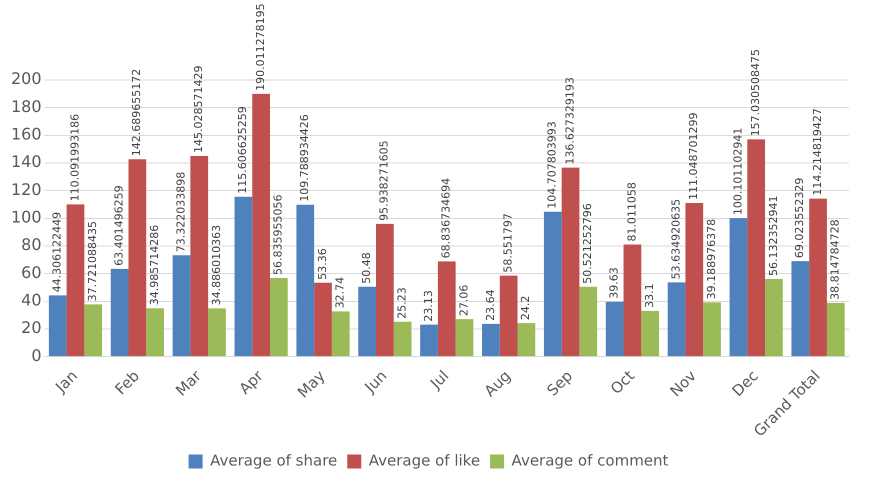 The image size is (889, 483). Describe the element at coordinates (154, 265) in the screenshot. I see `data-label: 34.985714286` at that location.